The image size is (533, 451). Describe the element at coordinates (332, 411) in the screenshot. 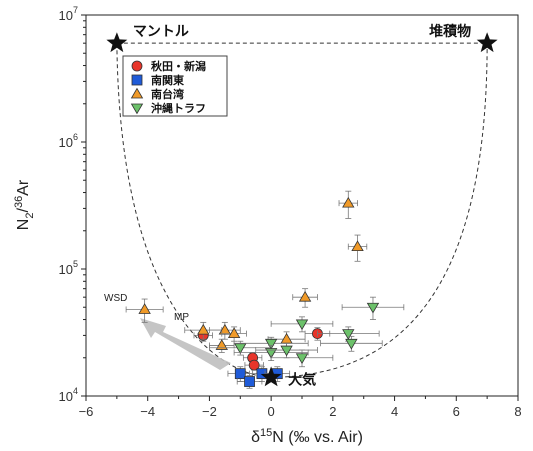

I see `x-tick-label: 2` at that location.